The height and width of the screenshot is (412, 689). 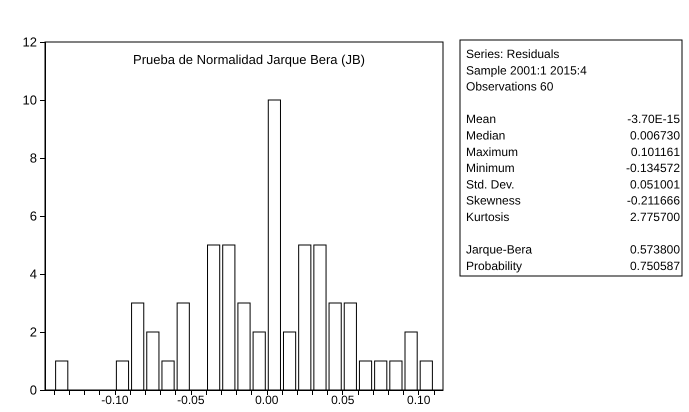 I want to click on y-tick-label: 2, so click(x=33, y=332).